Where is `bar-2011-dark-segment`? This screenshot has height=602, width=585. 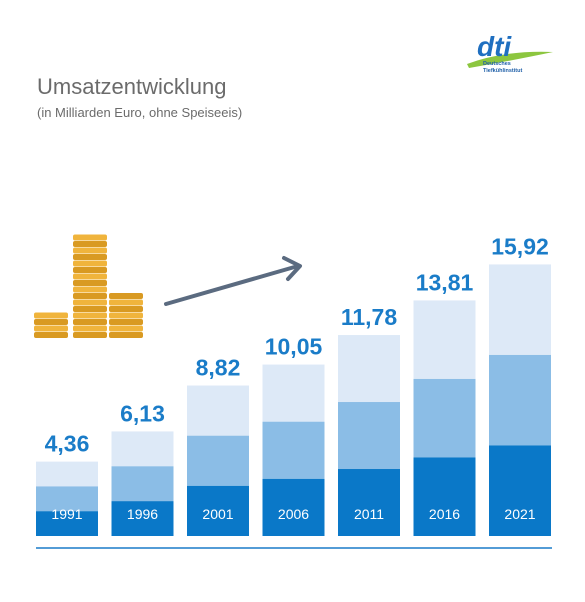
bar-2011-dark-segment is located at coordinates (369, 502).